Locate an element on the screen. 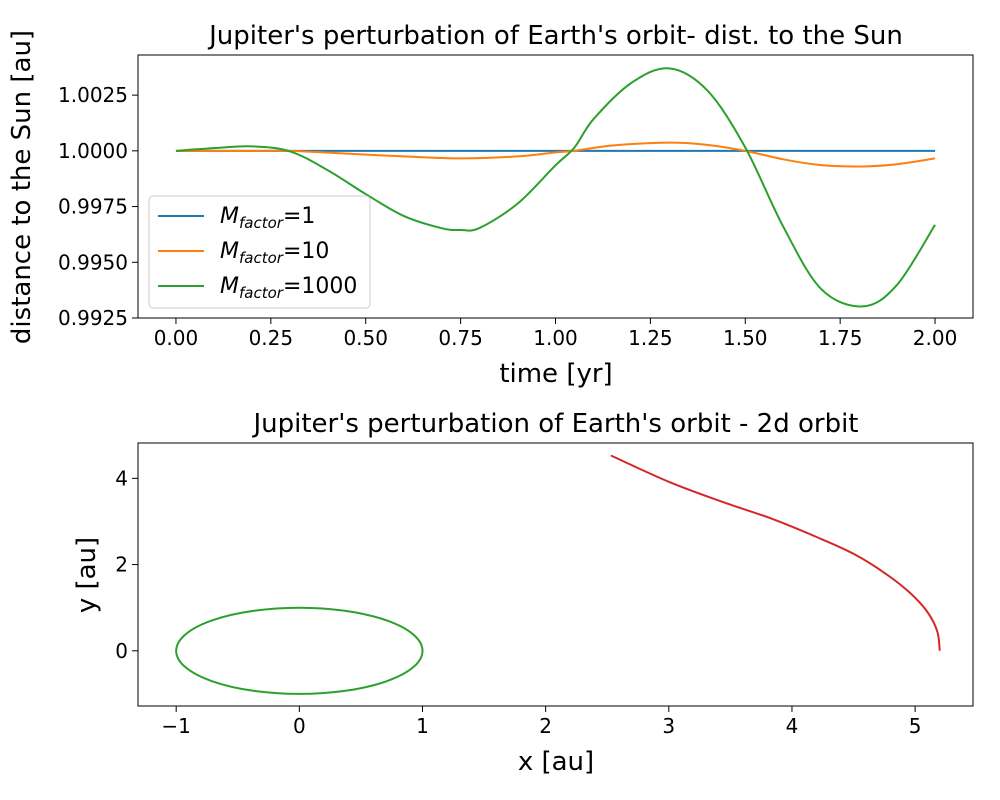 This screenshot has height=800, width=1000. orbit-xtick-label: 0 is located at coordinates (299, 726).